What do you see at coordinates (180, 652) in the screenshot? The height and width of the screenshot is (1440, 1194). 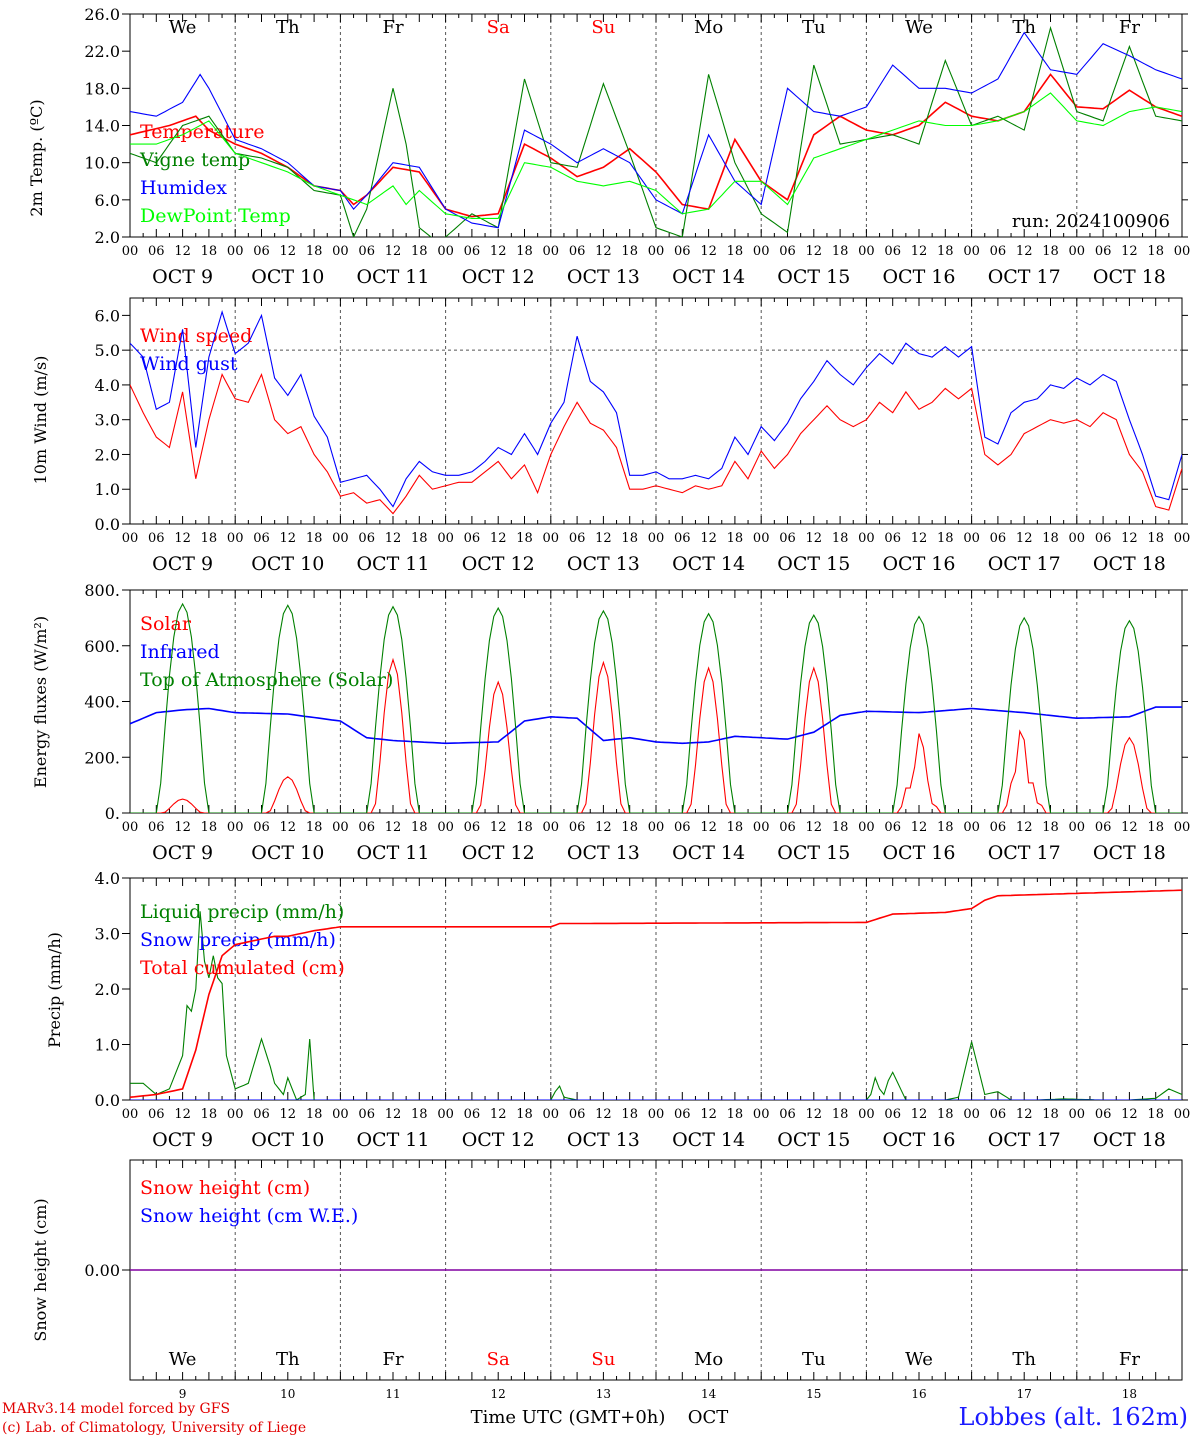 I see `legend-item: Infrared` at bounding box center [180, 652].